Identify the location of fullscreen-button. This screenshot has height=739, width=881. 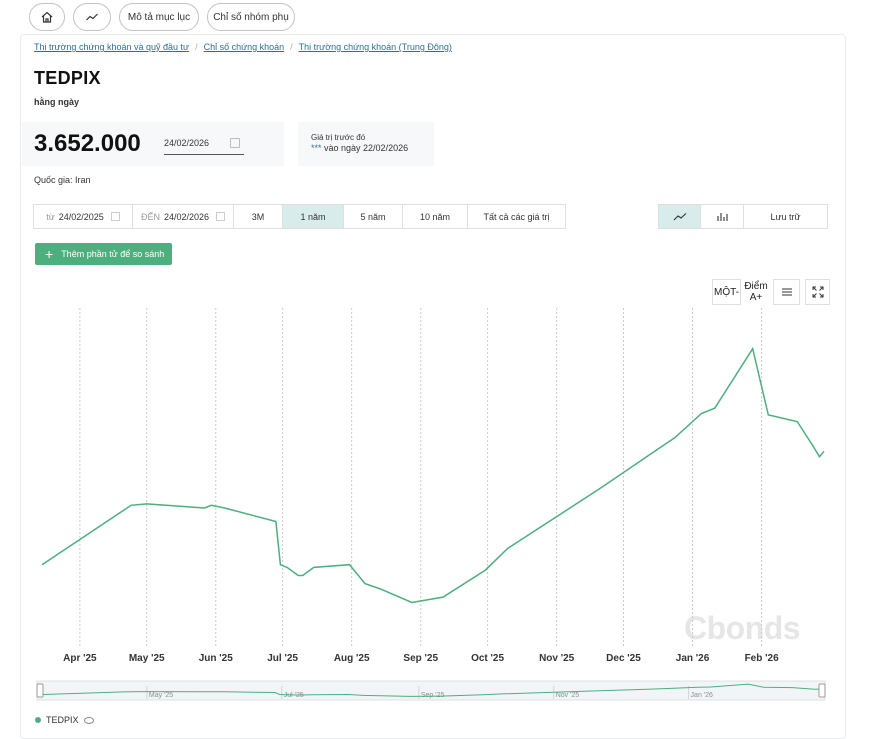
(817, 292).